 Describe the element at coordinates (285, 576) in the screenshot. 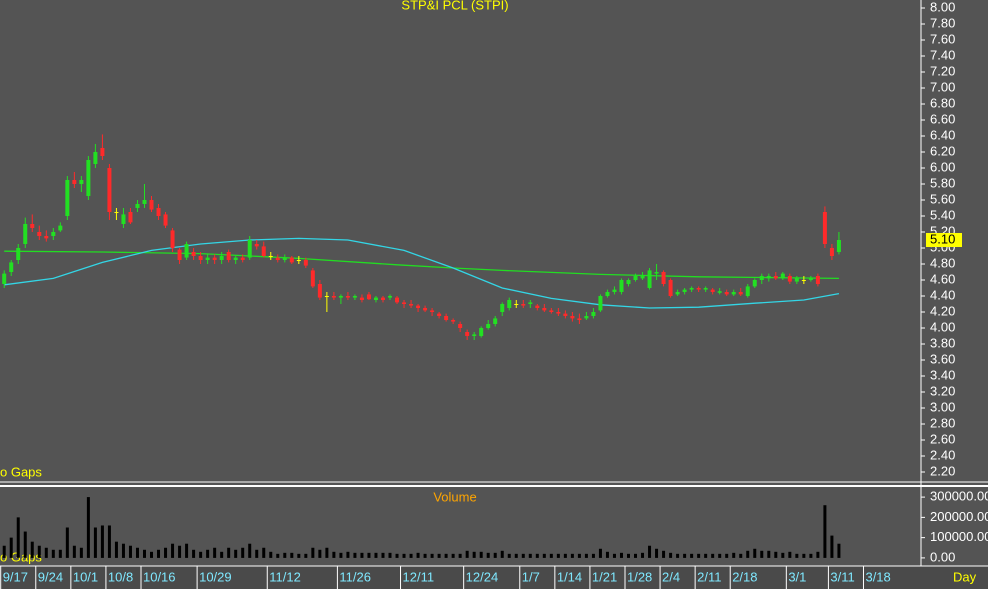

I see `x-tick-label: 11/12` at that location.